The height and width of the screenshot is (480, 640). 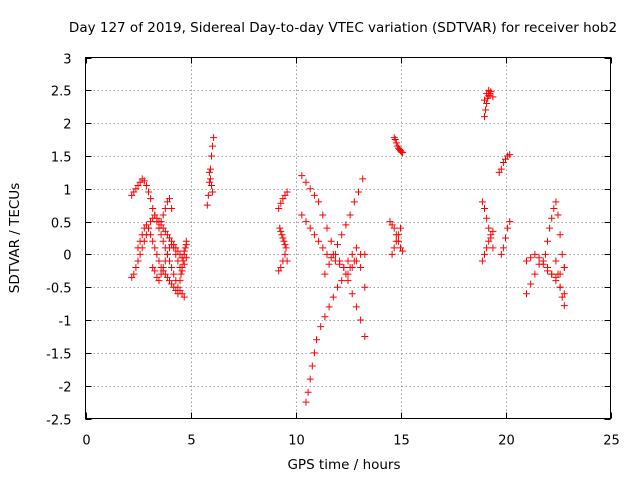 I want to click on x-axis-label: GPS time / hours, so click(x=343, y=465).